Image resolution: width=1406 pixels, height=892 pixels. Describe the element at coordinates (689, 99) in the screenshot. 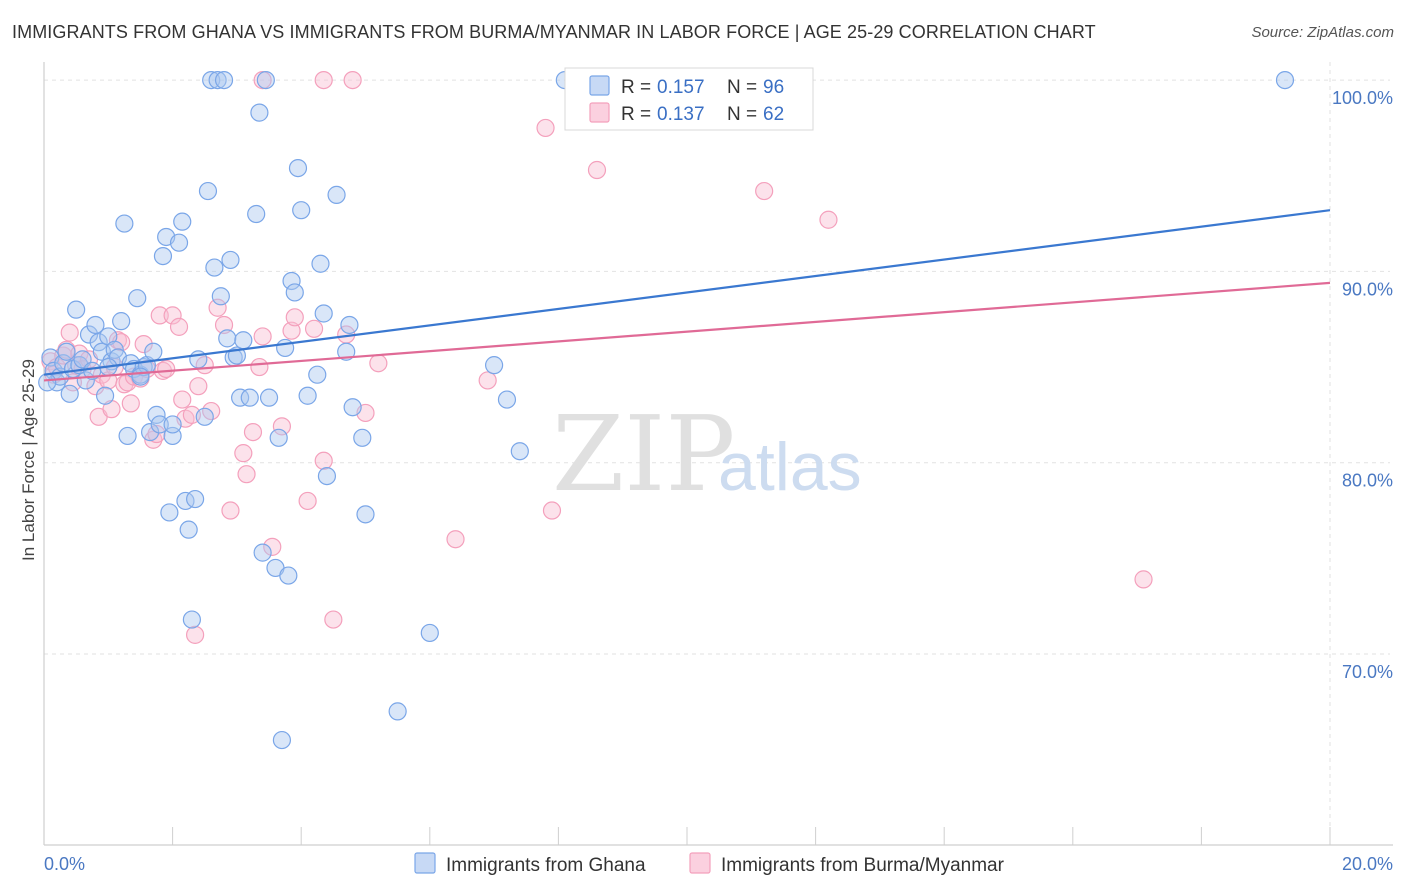

I see `top-legend: R = 0.157 N = 96 R = 0.137 N = 62` at that location.